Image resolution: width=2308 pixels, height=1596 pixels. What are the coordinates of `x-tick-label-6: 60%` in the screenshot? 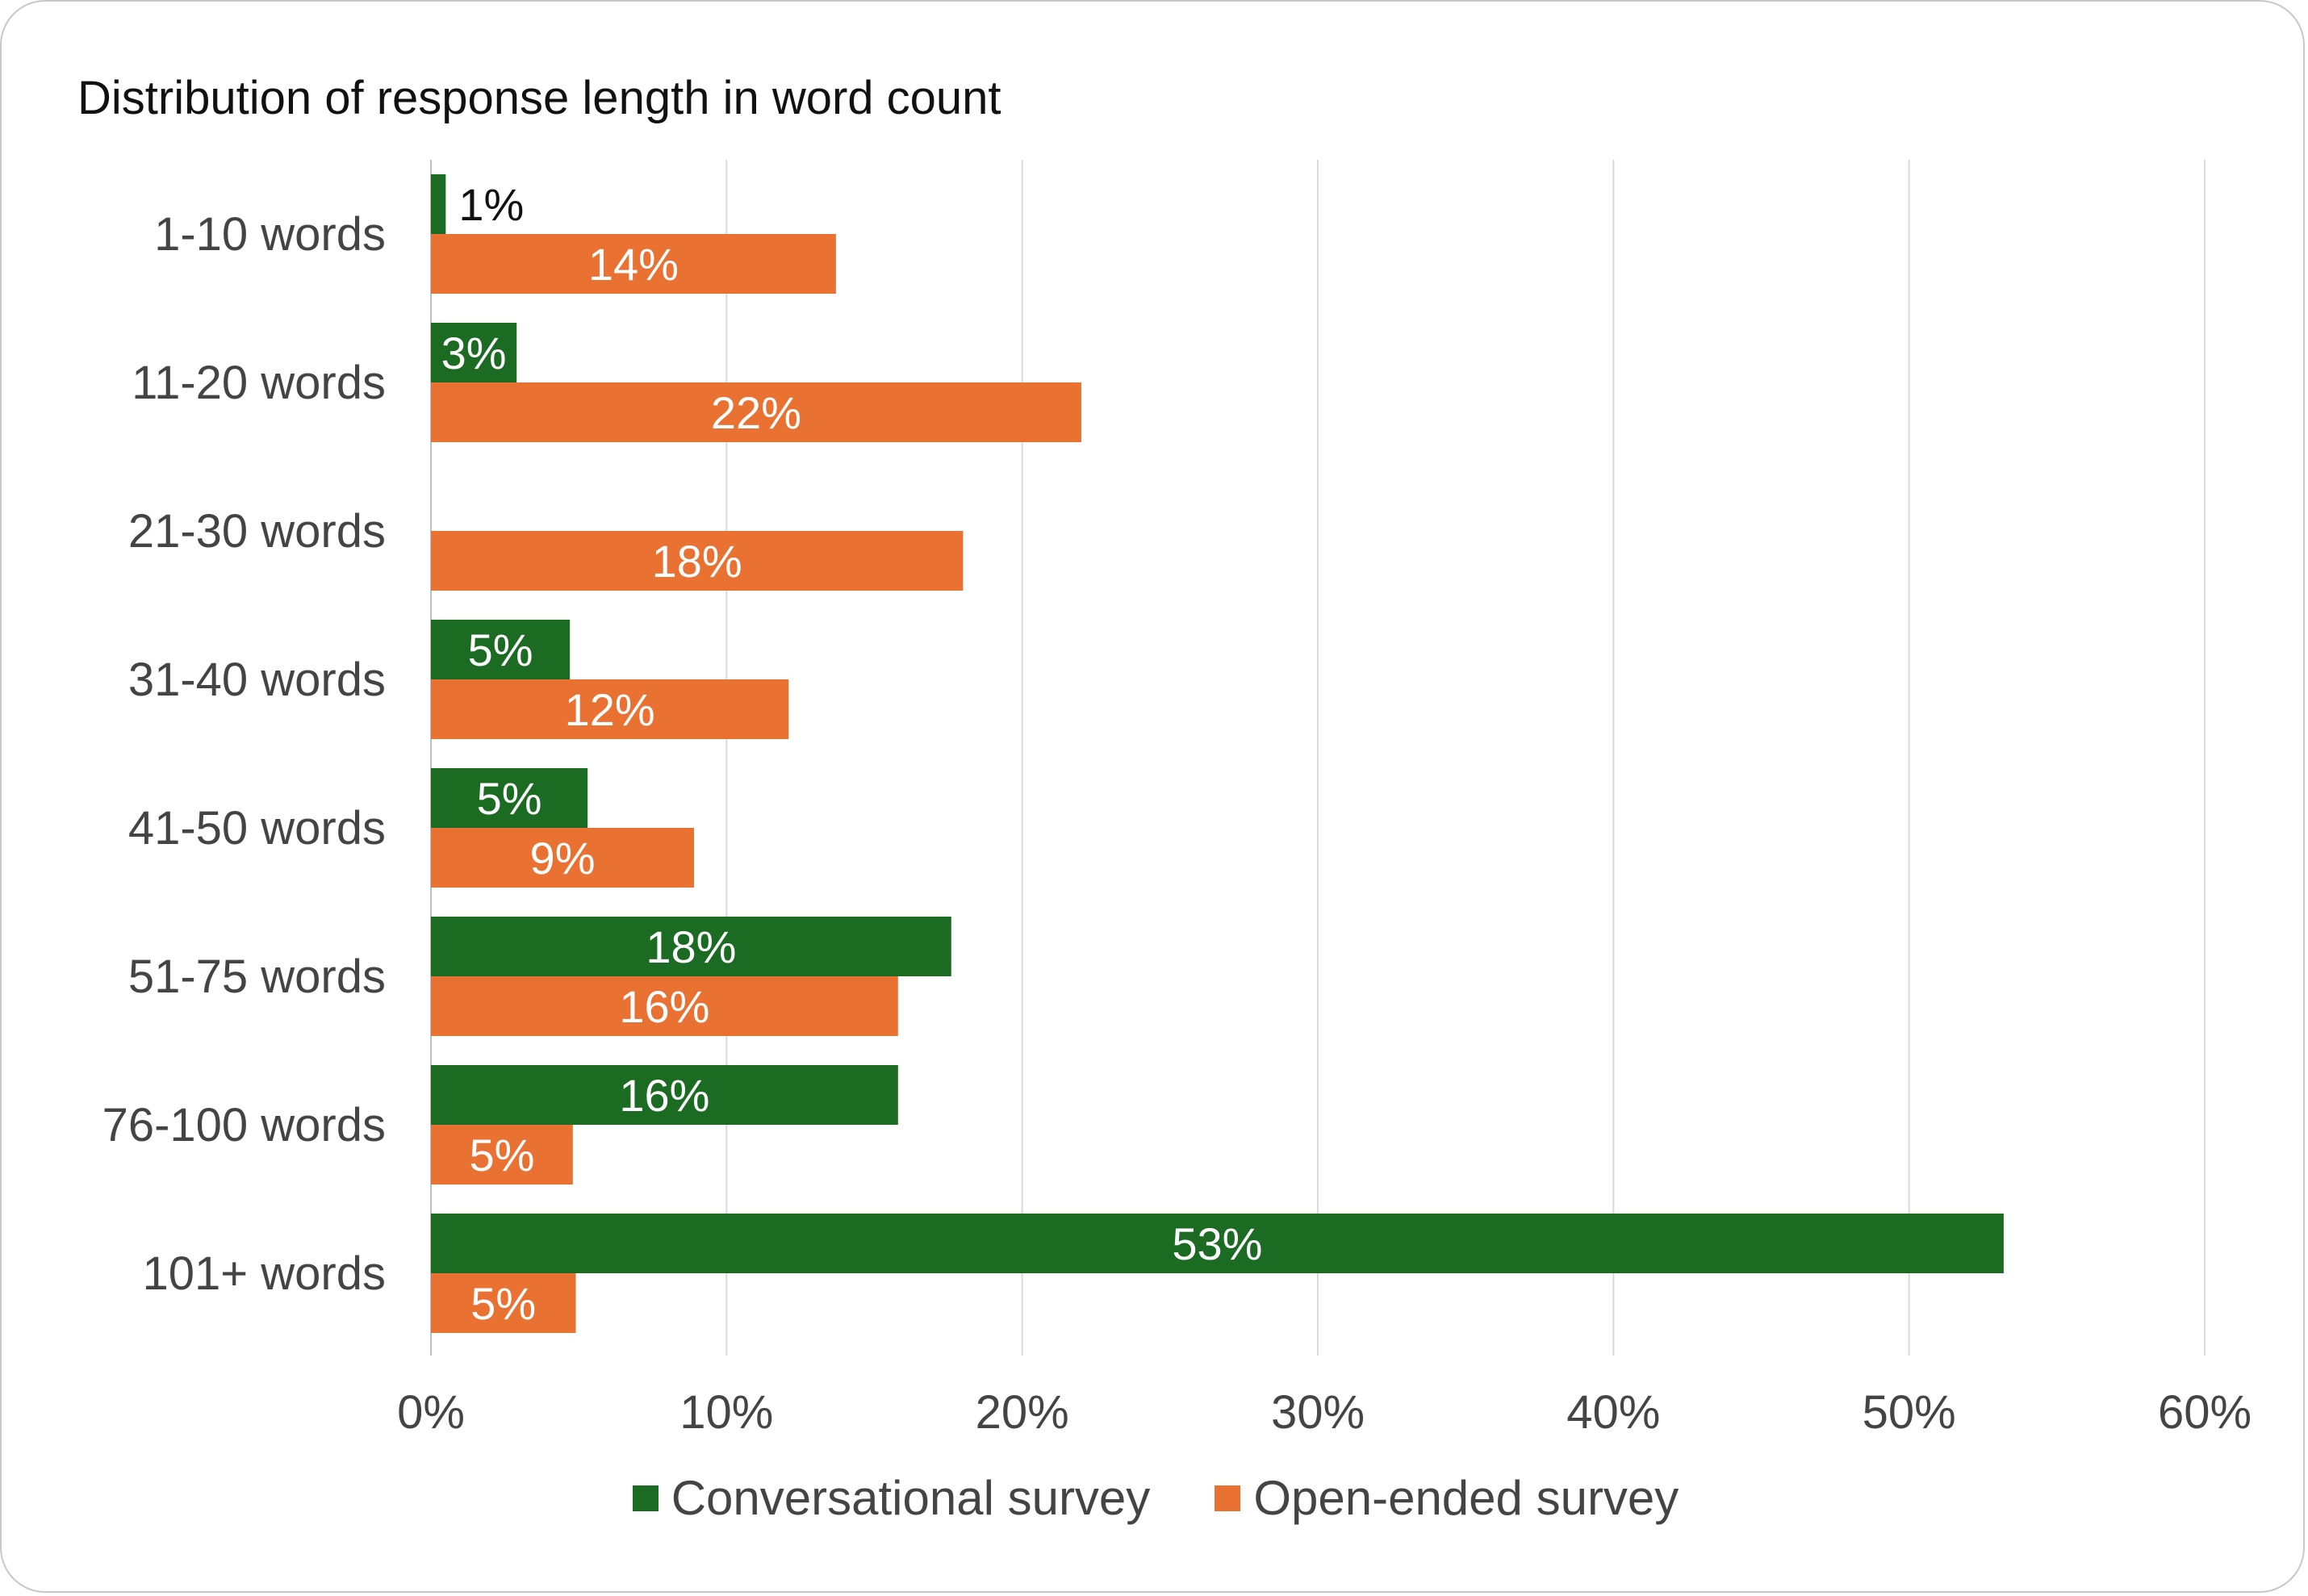 It's located at (2205, 1412).